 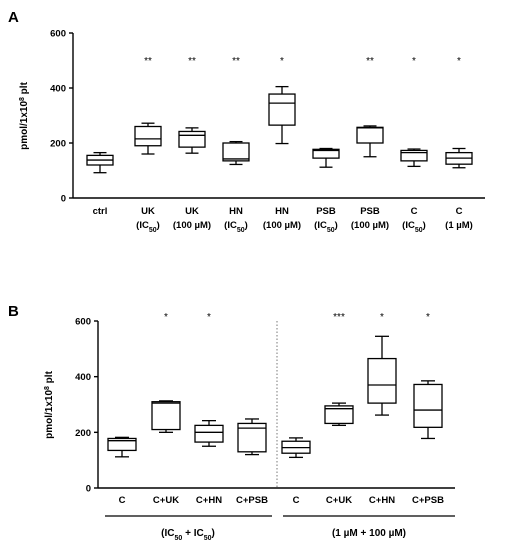 What do you see at coordinates (86, 406) in the screenshot?
I see `panel-b-y-ticks: 0 200 400 600` at bounding box center [86, 406].